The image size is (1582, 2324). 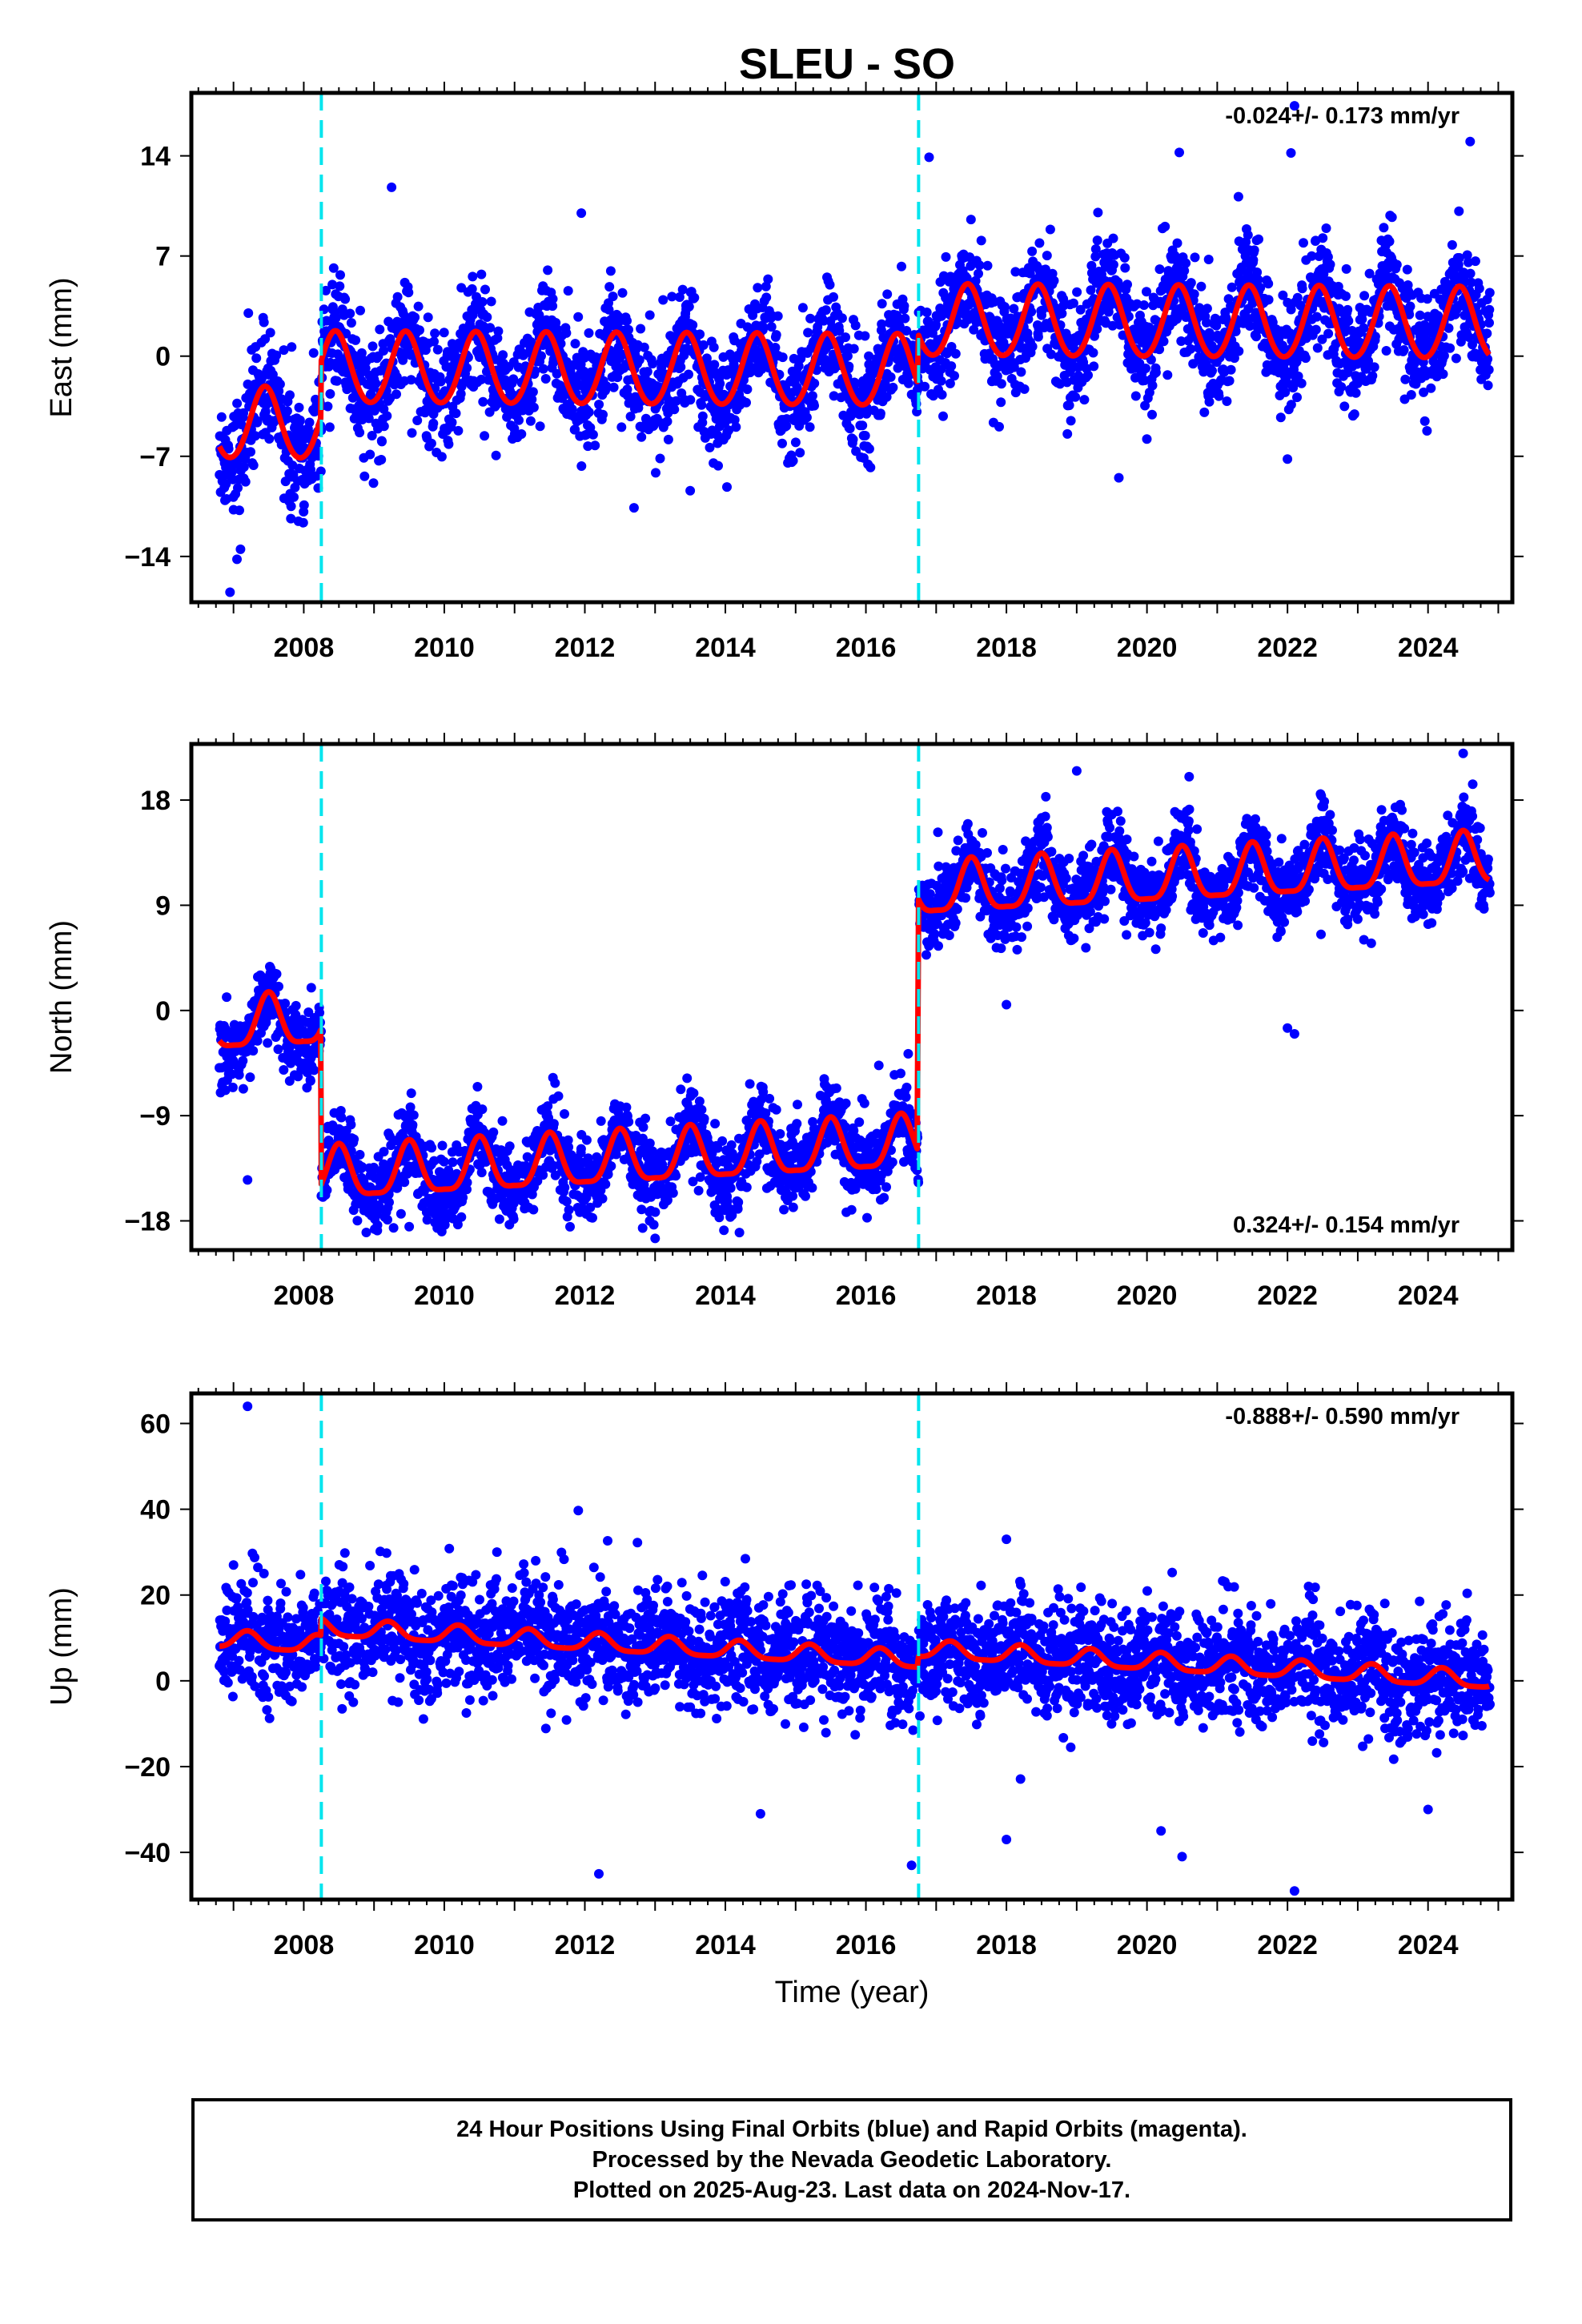 What do you see at coordinates (444, 648) in the screenshot?
I see `x-tick-label: 2010` at bounding box center [444, 648].